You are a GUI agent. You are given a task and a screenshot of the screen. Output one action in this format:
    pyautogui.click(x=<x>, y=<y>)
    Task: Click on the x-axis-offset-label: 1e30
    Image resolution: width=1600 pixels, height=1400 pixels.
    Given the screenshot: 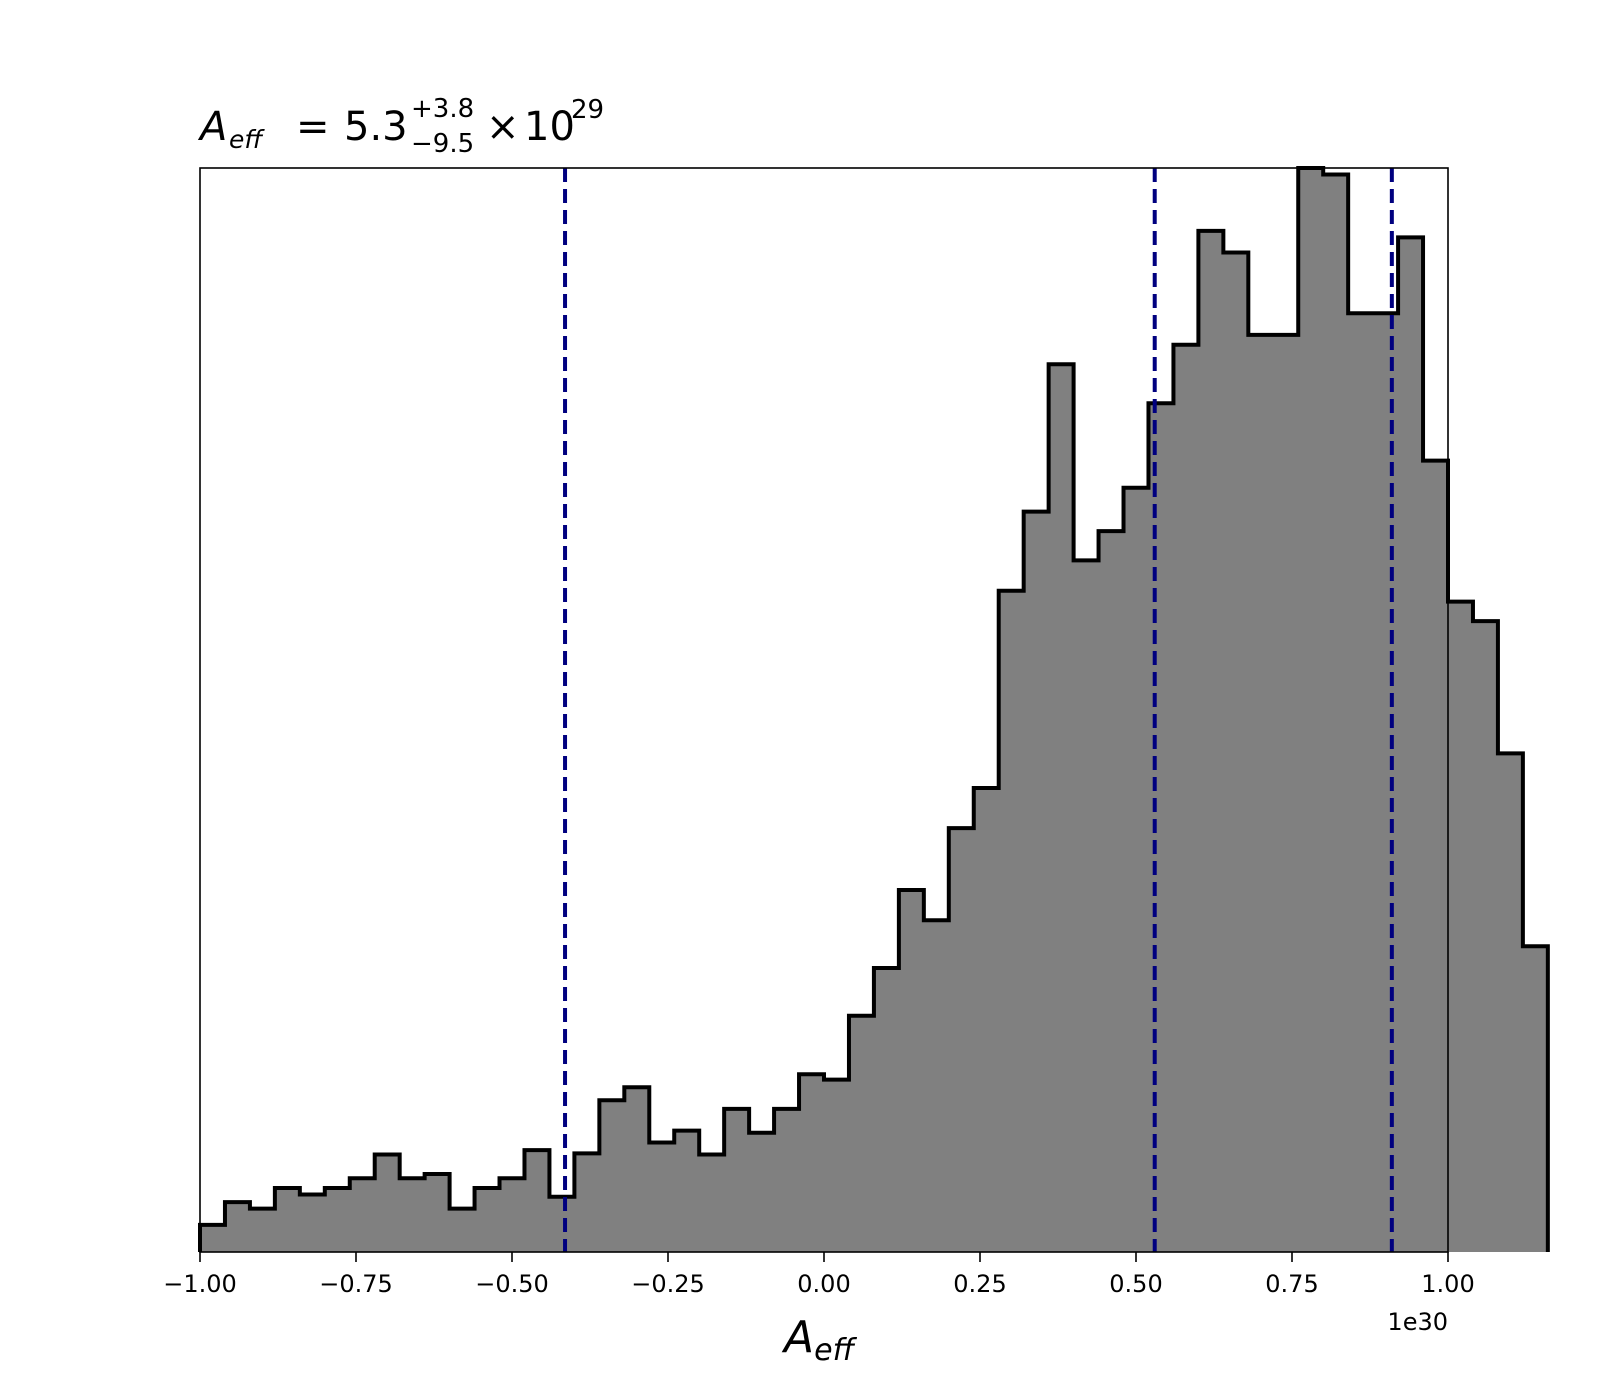 What is the action you would take?
    pyautogui.click(x=1417, y=1322)
    